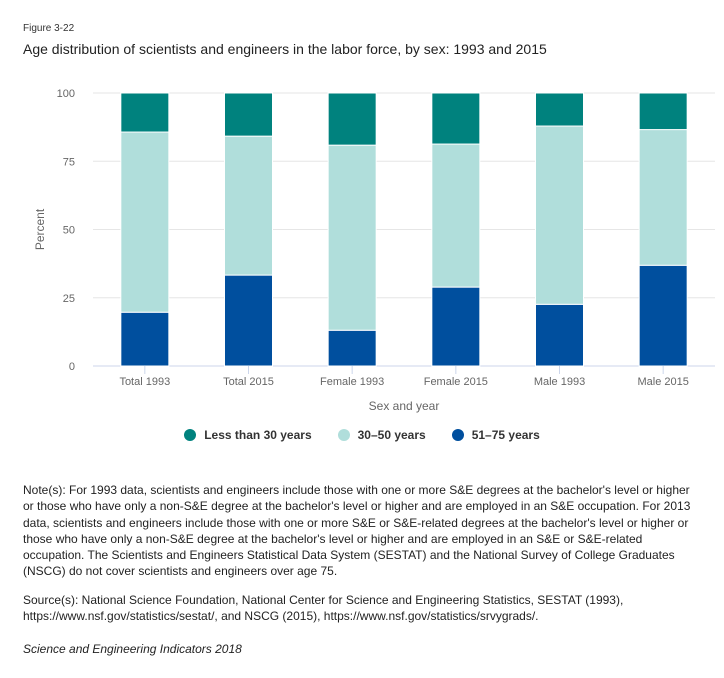 The image size is (724, 678). What do you see at coordinates (69, 231) in the screenshot?
I see `y-tick-label: 50` at bounding box center [69, 231].